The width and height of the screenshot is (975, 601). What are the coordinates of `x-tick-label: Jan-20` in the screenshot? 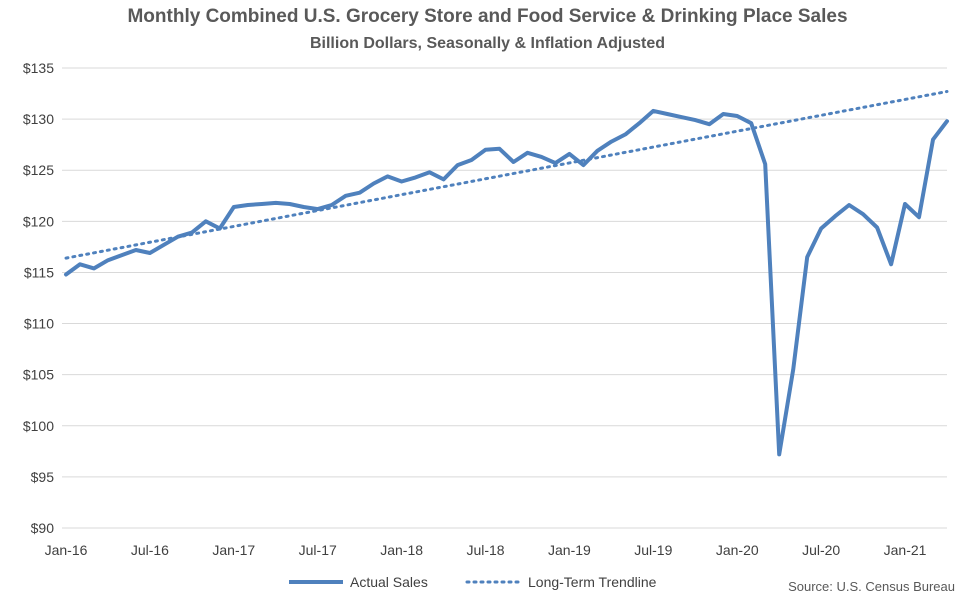 It's located at (737, 550).